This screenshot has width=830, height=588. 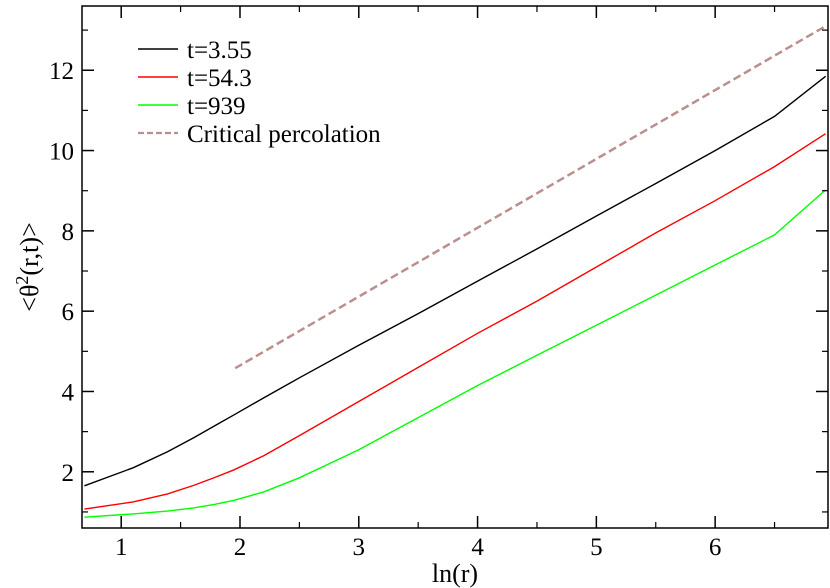 I want to click on legend-label-2: t=939, so click(x=216, y=106).